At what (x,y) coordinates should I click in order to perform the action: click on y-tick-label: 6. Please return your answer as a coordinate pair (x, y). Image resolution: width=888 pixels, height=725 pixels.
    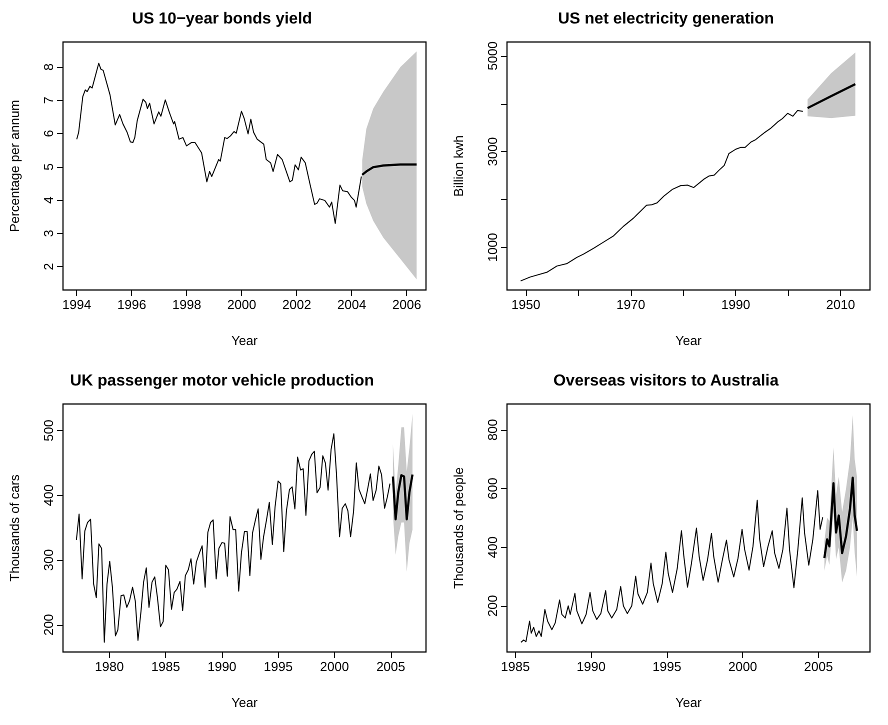
    Looking at the image, I should click on (48, 134).